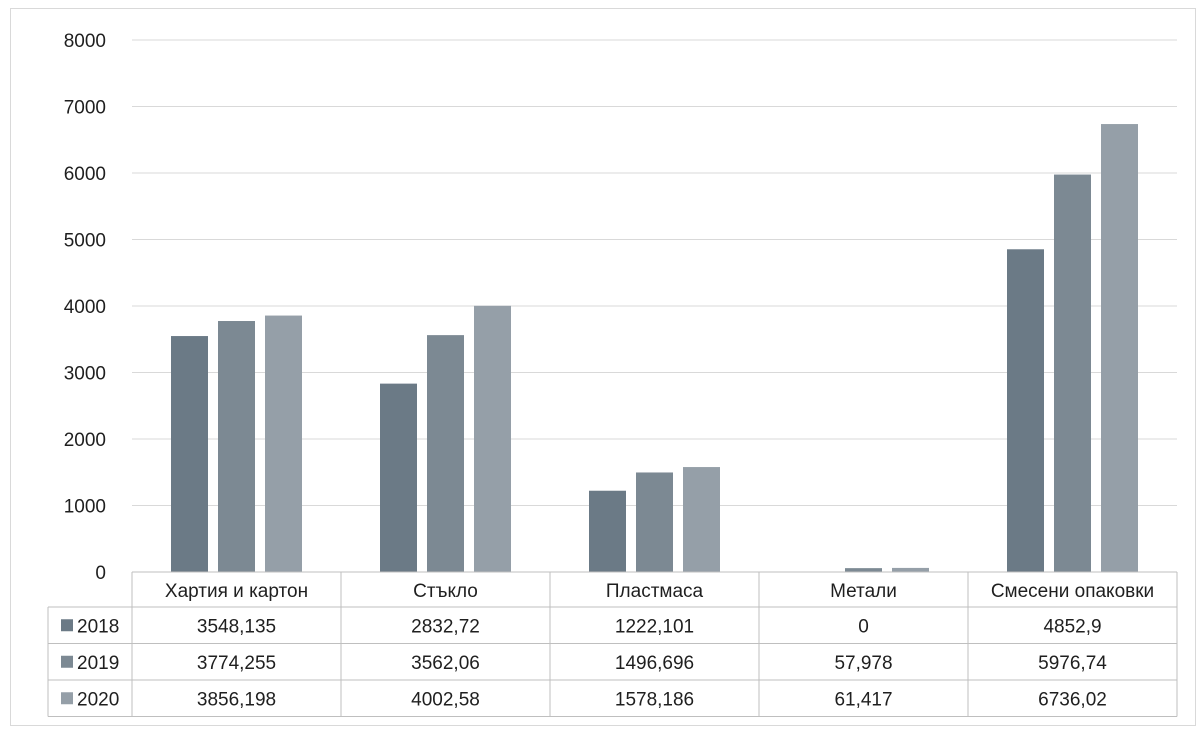 This screenshot has width=1203, height=731. Describe the element at coordinates (85, 241) in the screenshot. I see `y-tick-label: 5000` at that location.